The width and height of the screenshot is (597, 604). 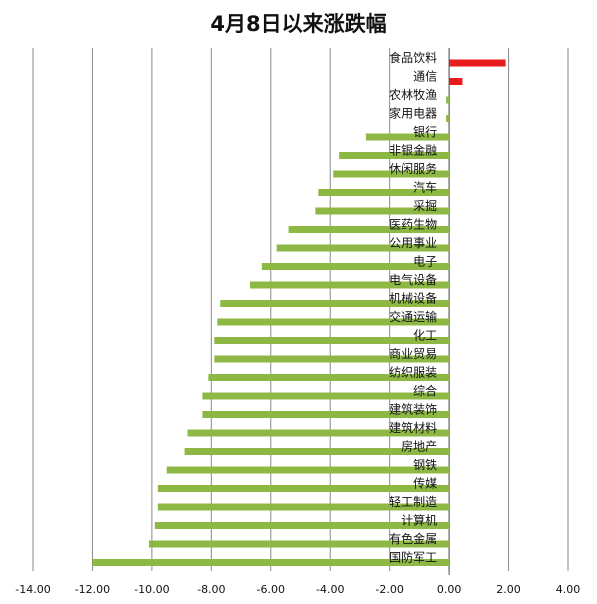 I want to click on category-label: 通信, so click(x=425, y=77).